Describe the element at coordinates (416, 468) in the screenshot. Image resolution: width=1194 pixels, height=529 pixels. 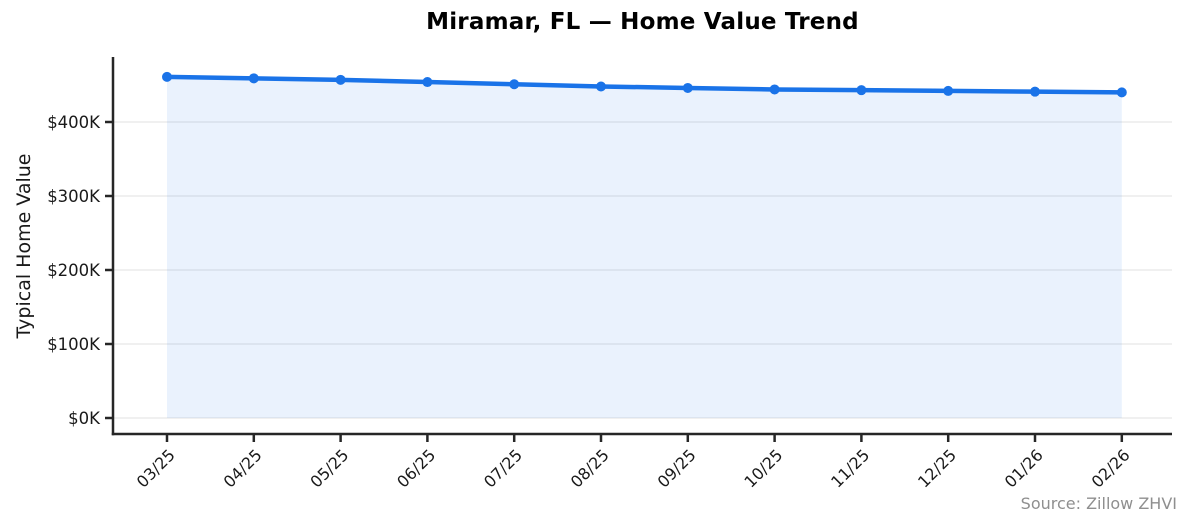
I see `x-tick-label: 06/25` at that location.